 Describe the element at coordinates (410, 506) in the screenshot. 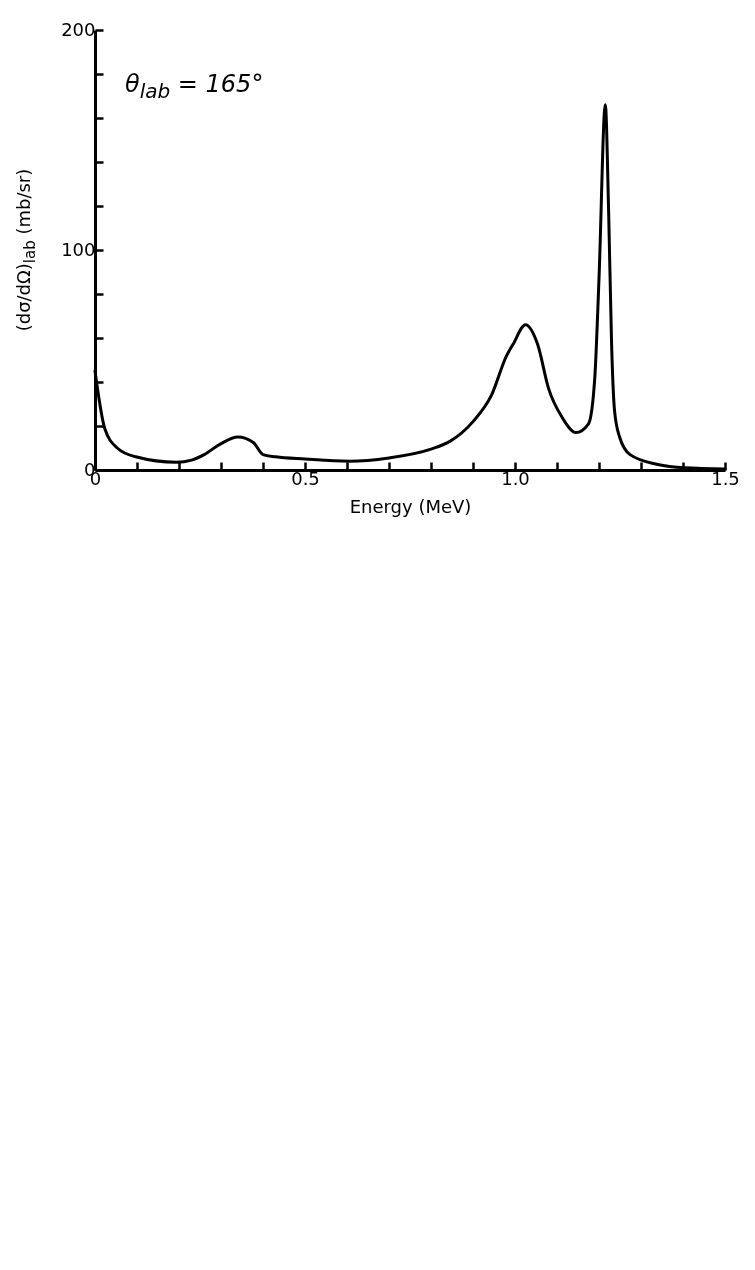

I see `x-axis-title: Energy (MeV)` at that location.